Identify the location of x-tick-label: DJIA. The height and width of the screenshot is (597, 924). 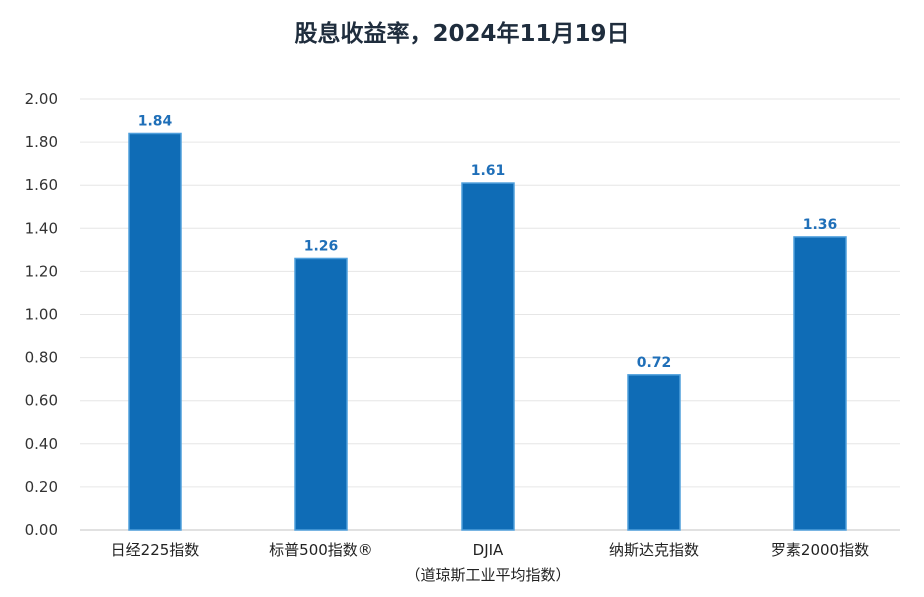
(488, 550).